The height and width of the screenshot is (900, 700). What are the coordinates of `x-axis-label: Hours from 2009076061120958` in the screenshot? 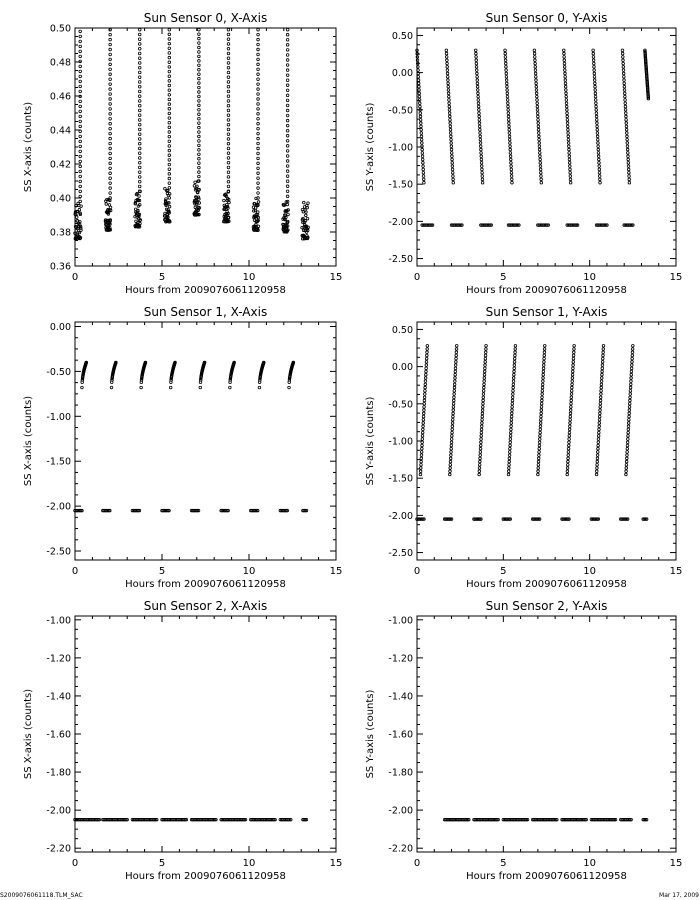 It's located at (546, 584).